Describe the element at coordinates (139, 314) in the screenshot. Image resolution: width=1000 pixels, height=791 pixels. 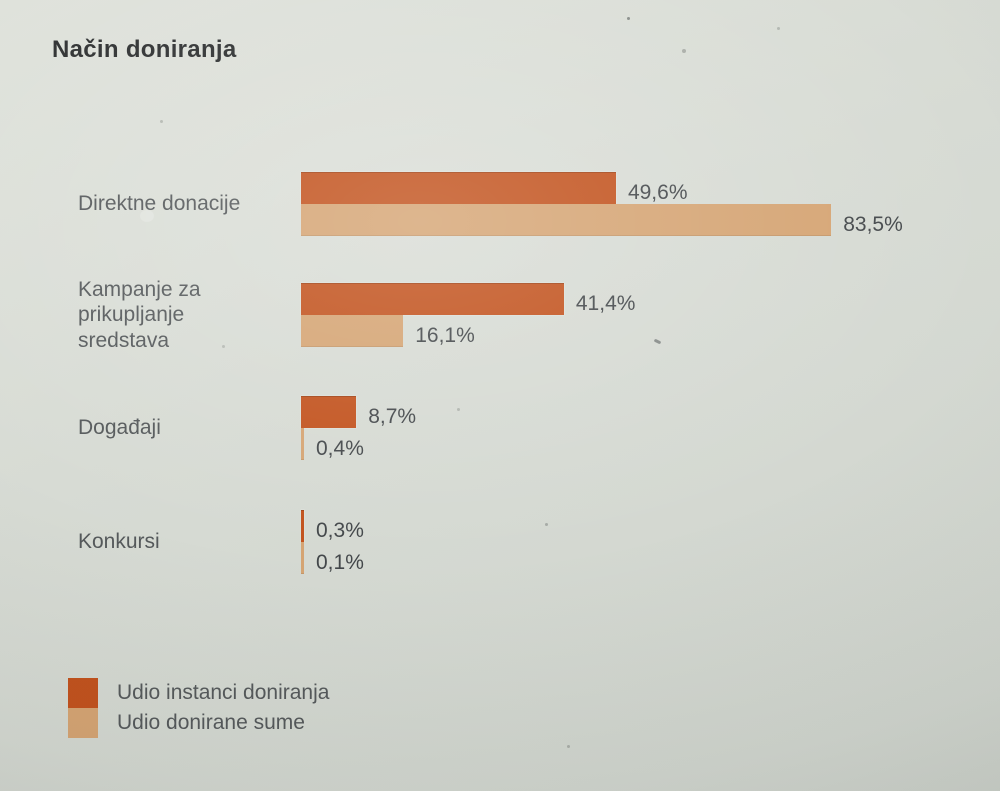
I see `category-label: Kampanje za prikupljanje sredstava` at that location.